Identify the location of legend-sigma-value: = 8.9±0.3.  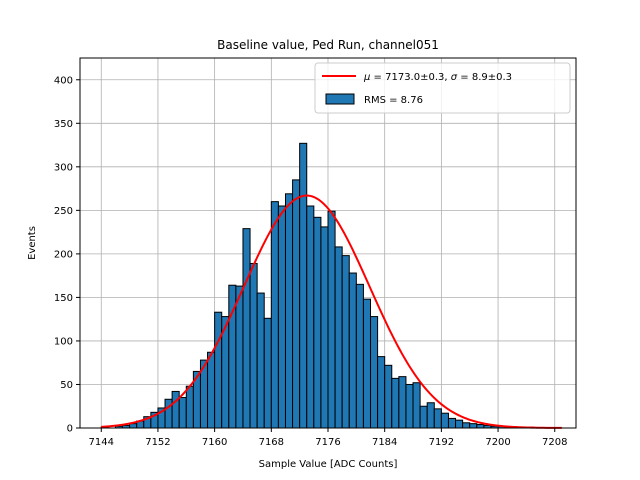
(484, 77).